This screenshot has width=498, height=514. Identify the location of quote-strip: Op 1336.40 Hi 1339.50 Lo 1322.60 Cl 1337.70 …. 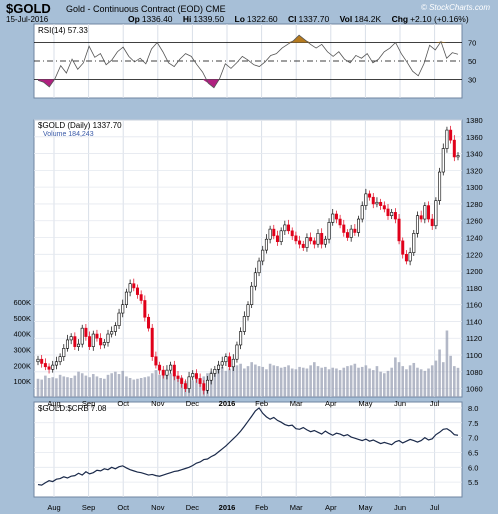
(302, 19).